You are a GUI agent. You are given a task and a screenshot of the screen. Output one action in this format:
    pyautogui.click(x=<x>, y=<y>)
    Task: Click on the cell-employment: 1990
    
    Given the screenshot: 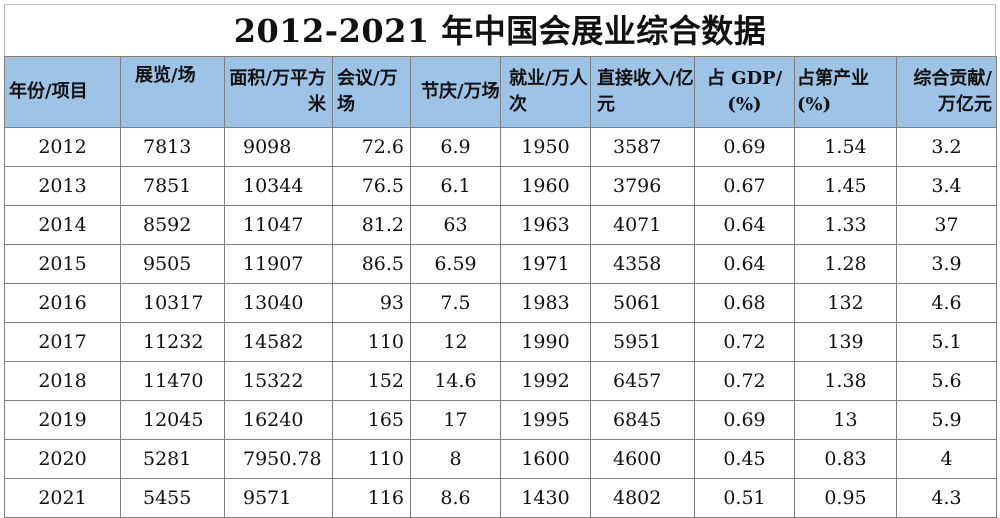 What is the action you would take?
    pyautogui.click(x=545, y=342)
    